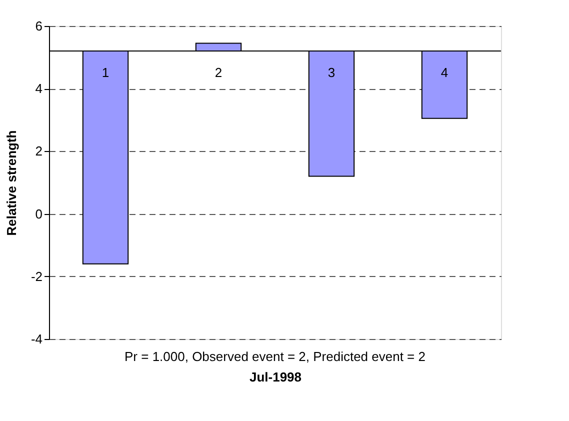  Describe the element at coordinates (38, 26) in the screenshot. I see `y-tick-label: 6` at that location.